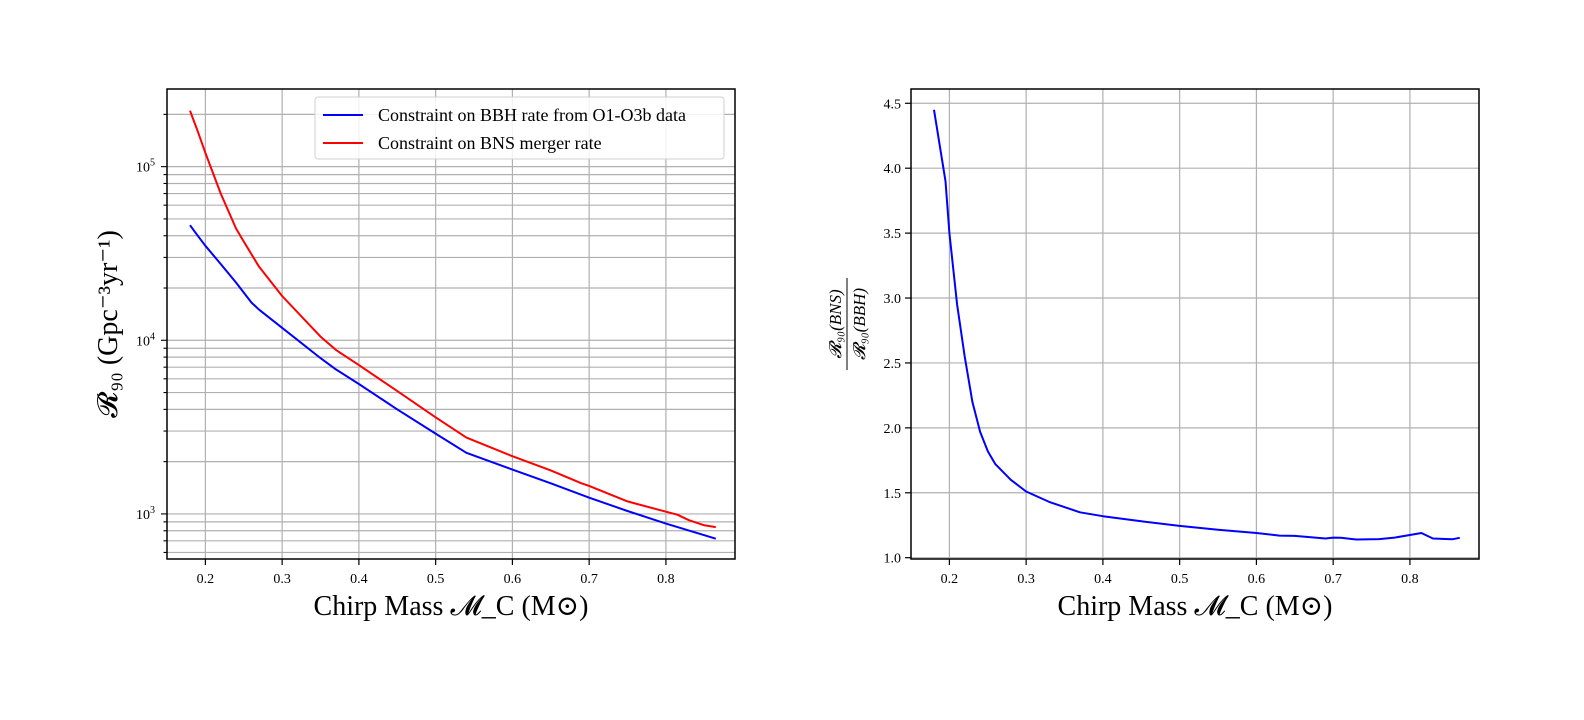 This screenshot has height=720, width=1584. What do you see at coordinates (359, 579) in the screenshot?
I see `left-x-tick-label: 0.4` at bounding box center [359, 579].